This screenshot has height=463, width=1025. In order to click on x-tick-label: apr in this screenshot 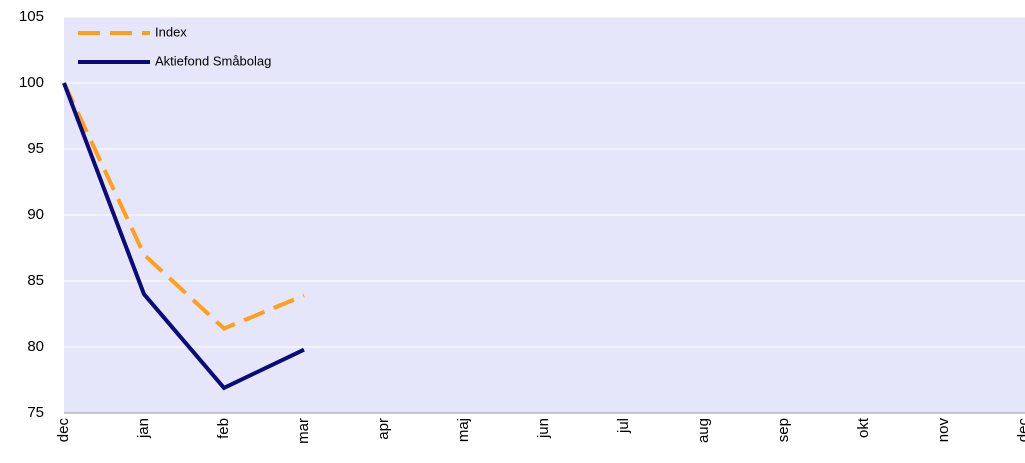, I will do `click(383, 429)`.